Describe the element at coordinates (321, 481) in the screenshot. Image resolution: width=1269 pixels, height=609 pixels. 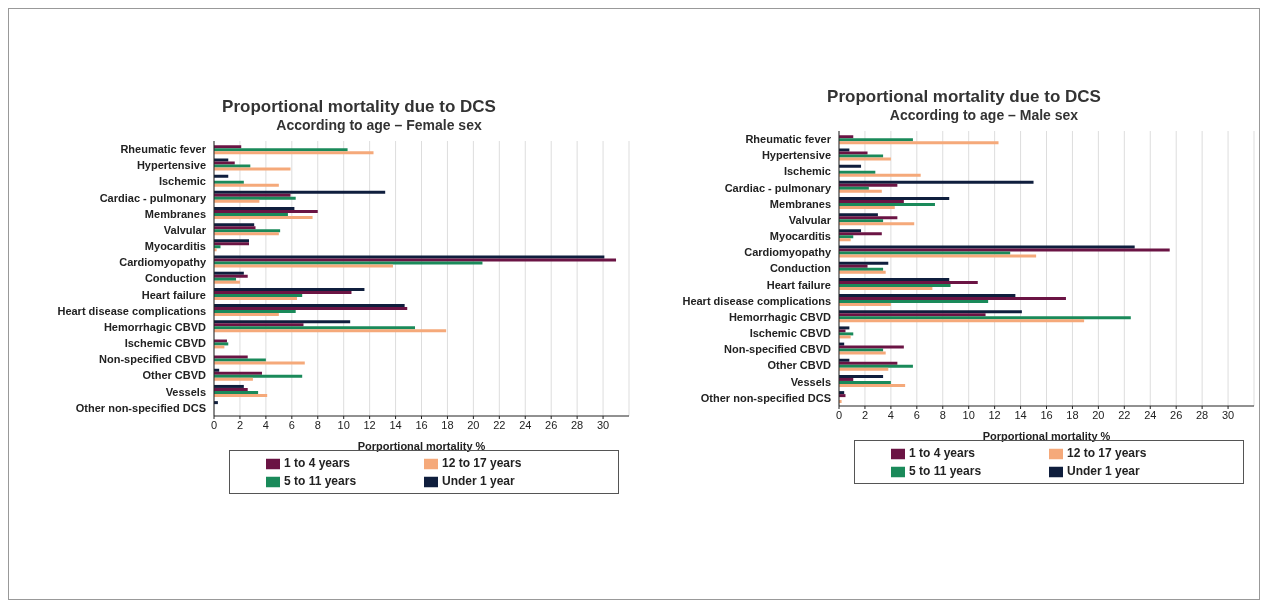
I see `legend-label: 5 to 11 years` at that location.